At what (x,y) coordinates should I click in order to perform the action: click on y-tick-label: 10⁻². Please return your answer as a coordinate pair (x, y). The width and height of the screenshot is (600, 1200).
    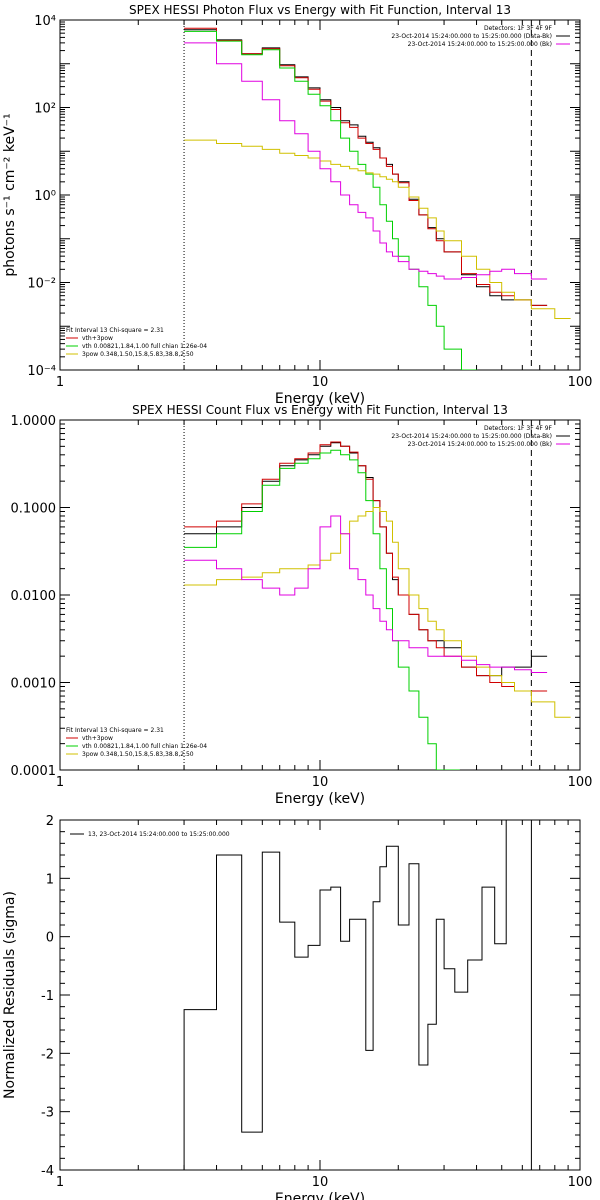
    Looking at the image, I should click on (41, 284).